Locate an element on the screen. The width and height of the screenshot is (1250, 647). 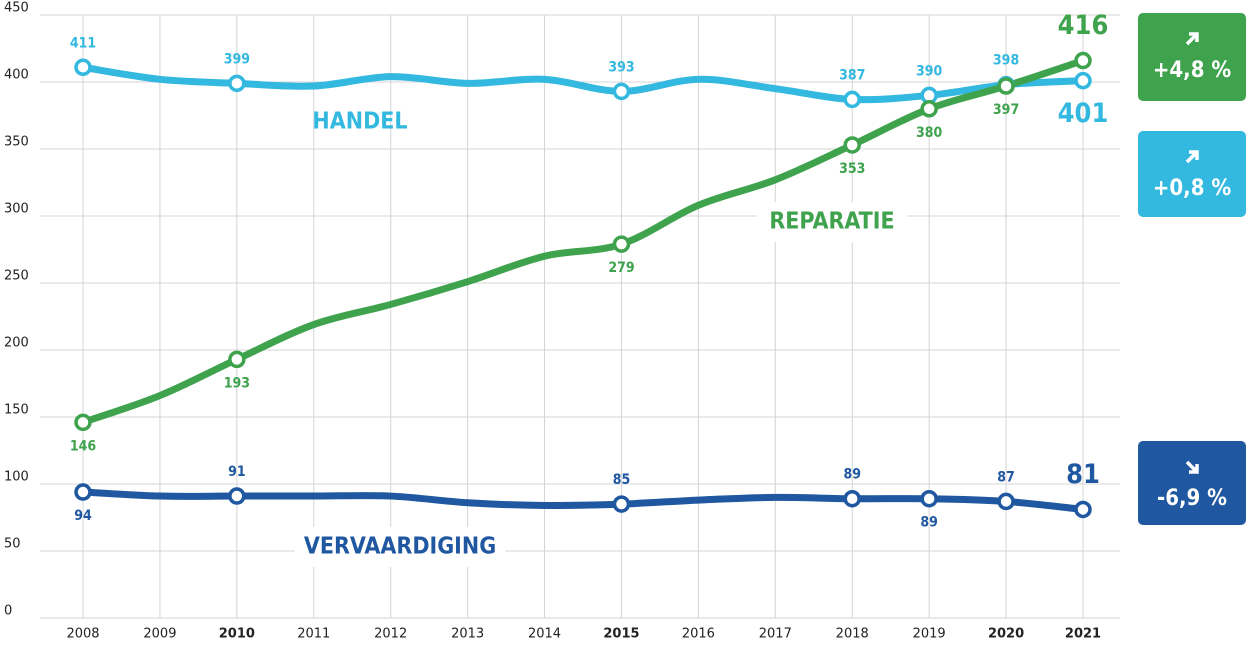
series-label: VERVAARDIGING is located at coordinates (400, 547).